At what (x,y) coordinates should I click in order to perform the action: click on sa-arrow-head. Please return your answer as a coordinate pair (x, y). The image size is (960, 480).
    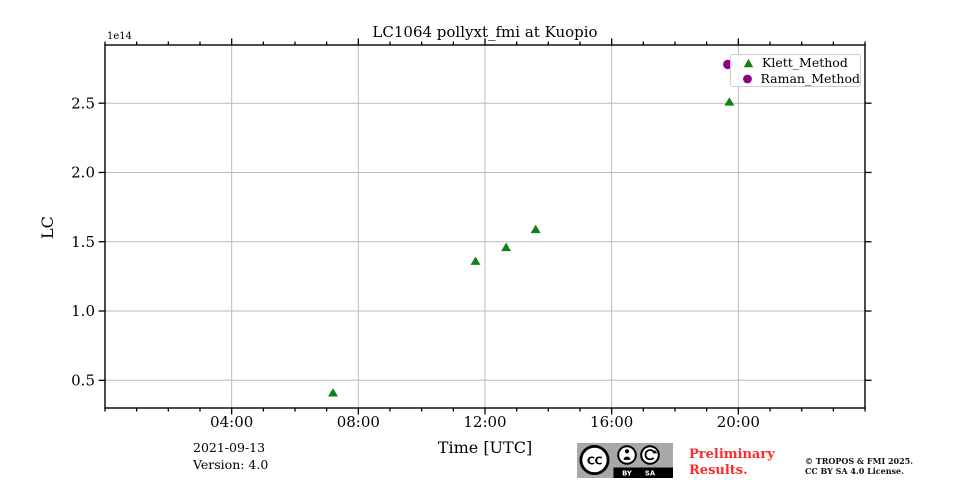
    Looking at the image, I should click on (655, 452).